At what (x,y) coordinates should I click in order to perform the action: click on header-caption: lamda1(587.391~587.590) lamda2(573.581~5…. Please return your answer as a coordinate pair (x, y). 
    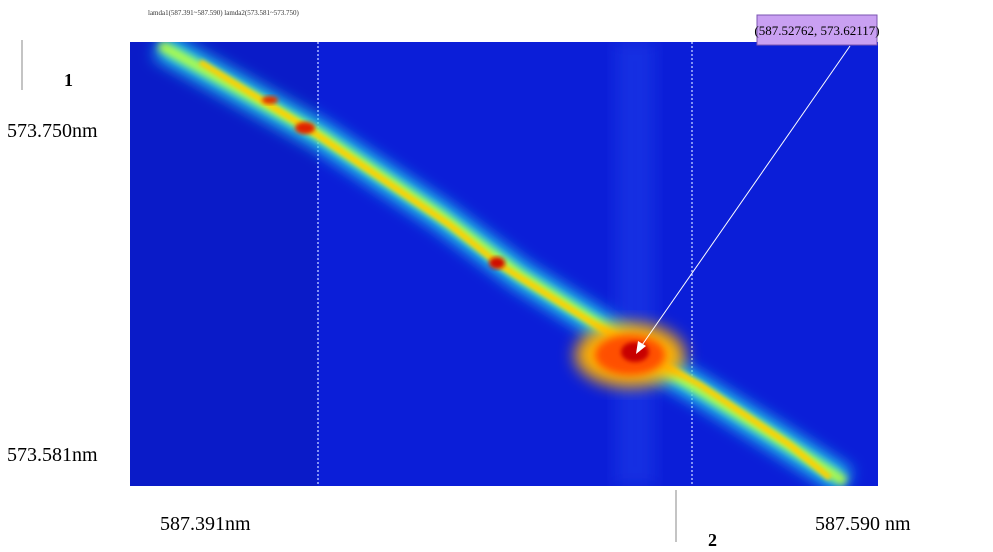
    Looking at the image, I should click on (224, 13).